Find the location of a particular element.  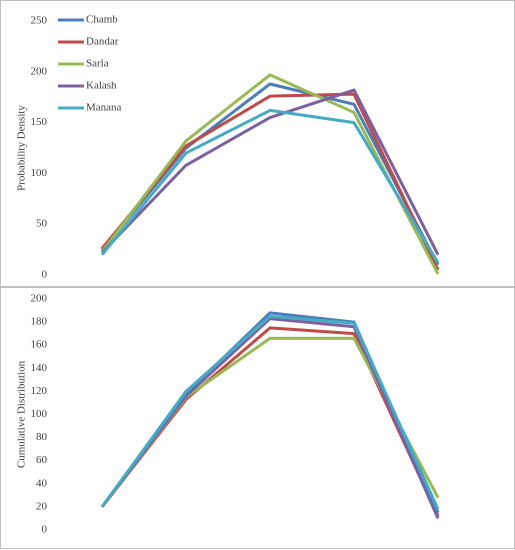

y-tick-label: 120 is located at coordinates (39, 391).